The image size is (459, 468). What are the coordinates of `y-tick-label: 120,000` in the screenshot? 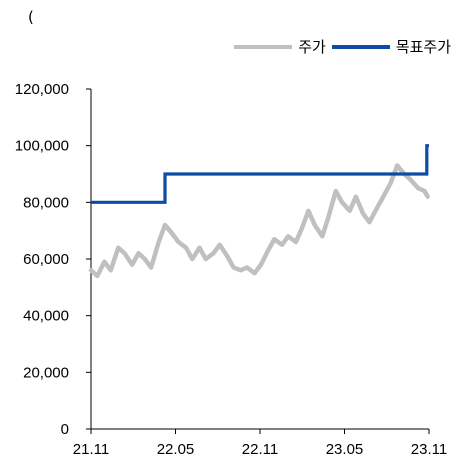 It's located at (42, 89).